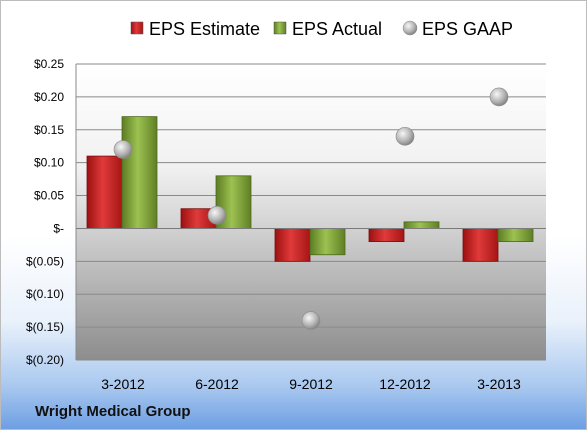  Describe the element at coordinates (49, 130) in the screenshot. I see `y-tick-label: $0.15` at that location.